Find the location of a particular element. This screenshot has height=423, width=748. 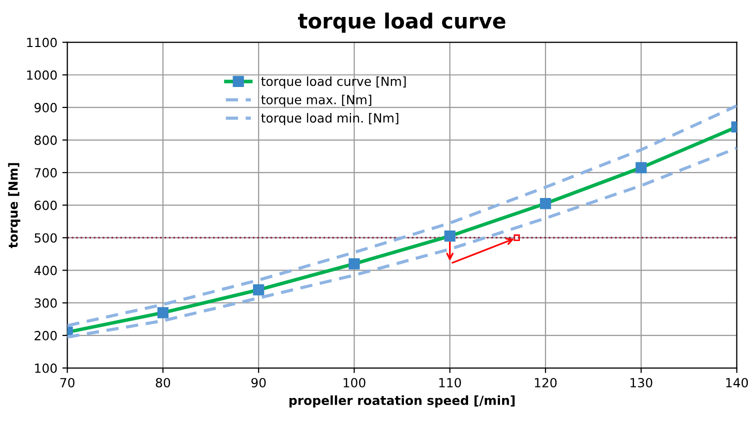

x-axis-title: propeller roatation speed [/min] is located at coordinates (402, 401).